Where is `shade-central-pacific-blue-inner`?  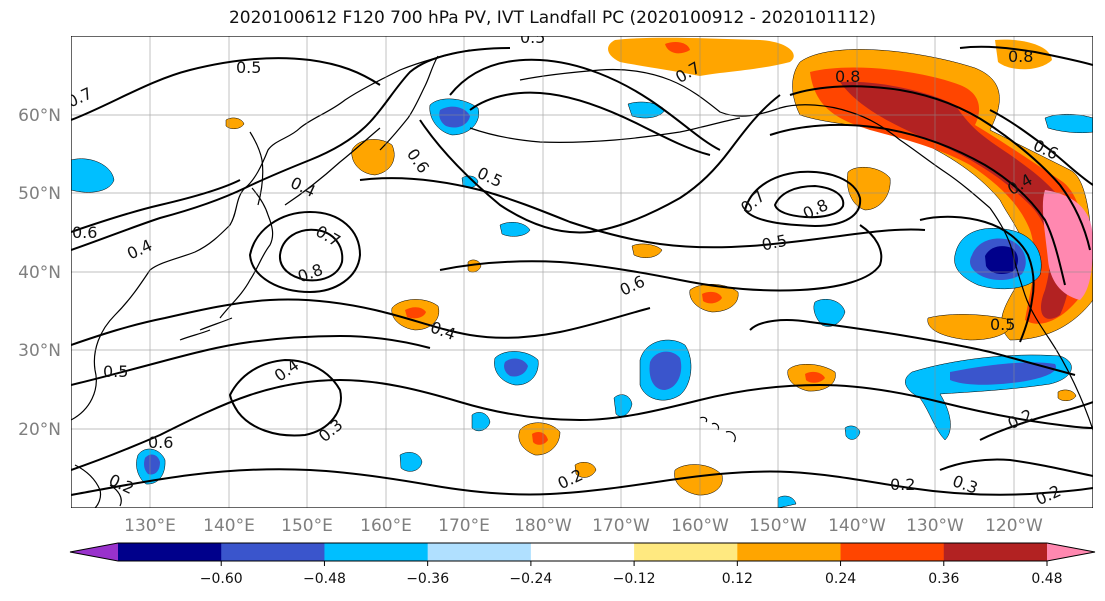 shade-central-pacific-blue-inner is located at coordinates (665, 370).